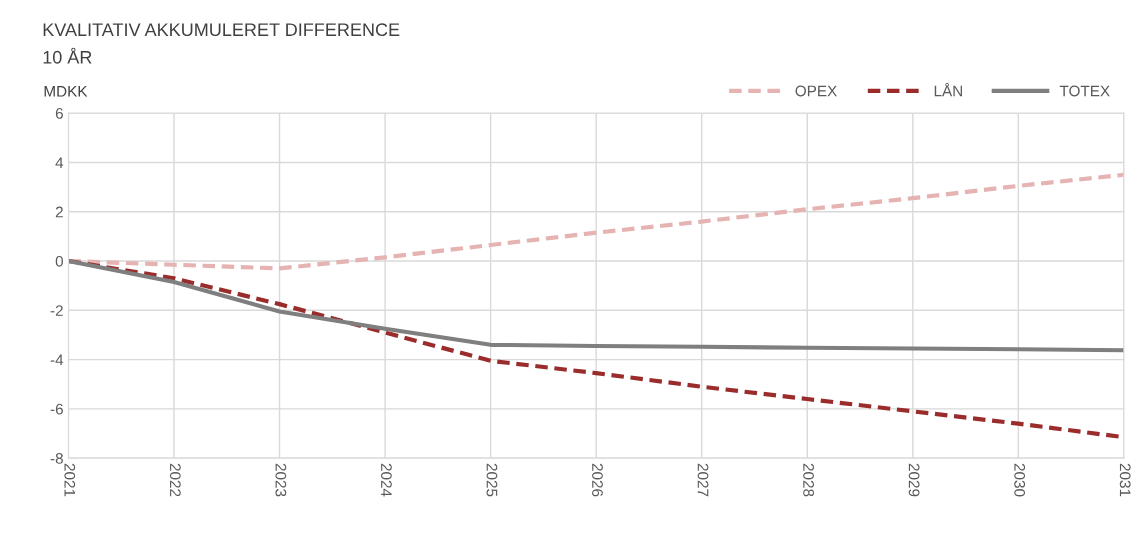 The height and width of the screenshot is (552, 1141). Describe the element at coordinates (59, 261) in the screenshot. I see `y-tick-label: 0` at that location.